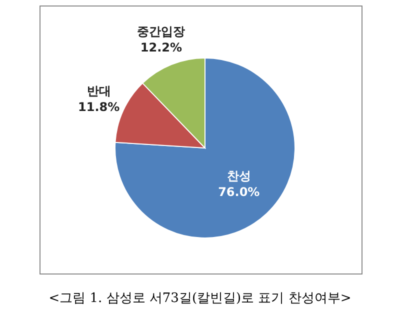 This screenshot has width=400, height=321. I want to click on slice-label: 중간입장, so click(161, 31).